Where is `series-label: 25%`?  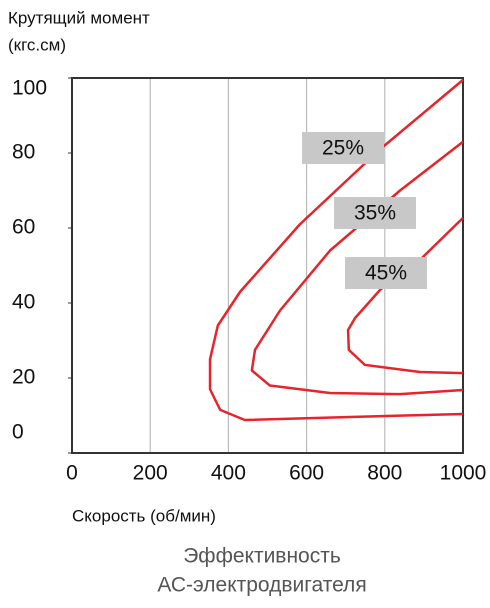
series-label: 25% is located at coordinates (343, 148).